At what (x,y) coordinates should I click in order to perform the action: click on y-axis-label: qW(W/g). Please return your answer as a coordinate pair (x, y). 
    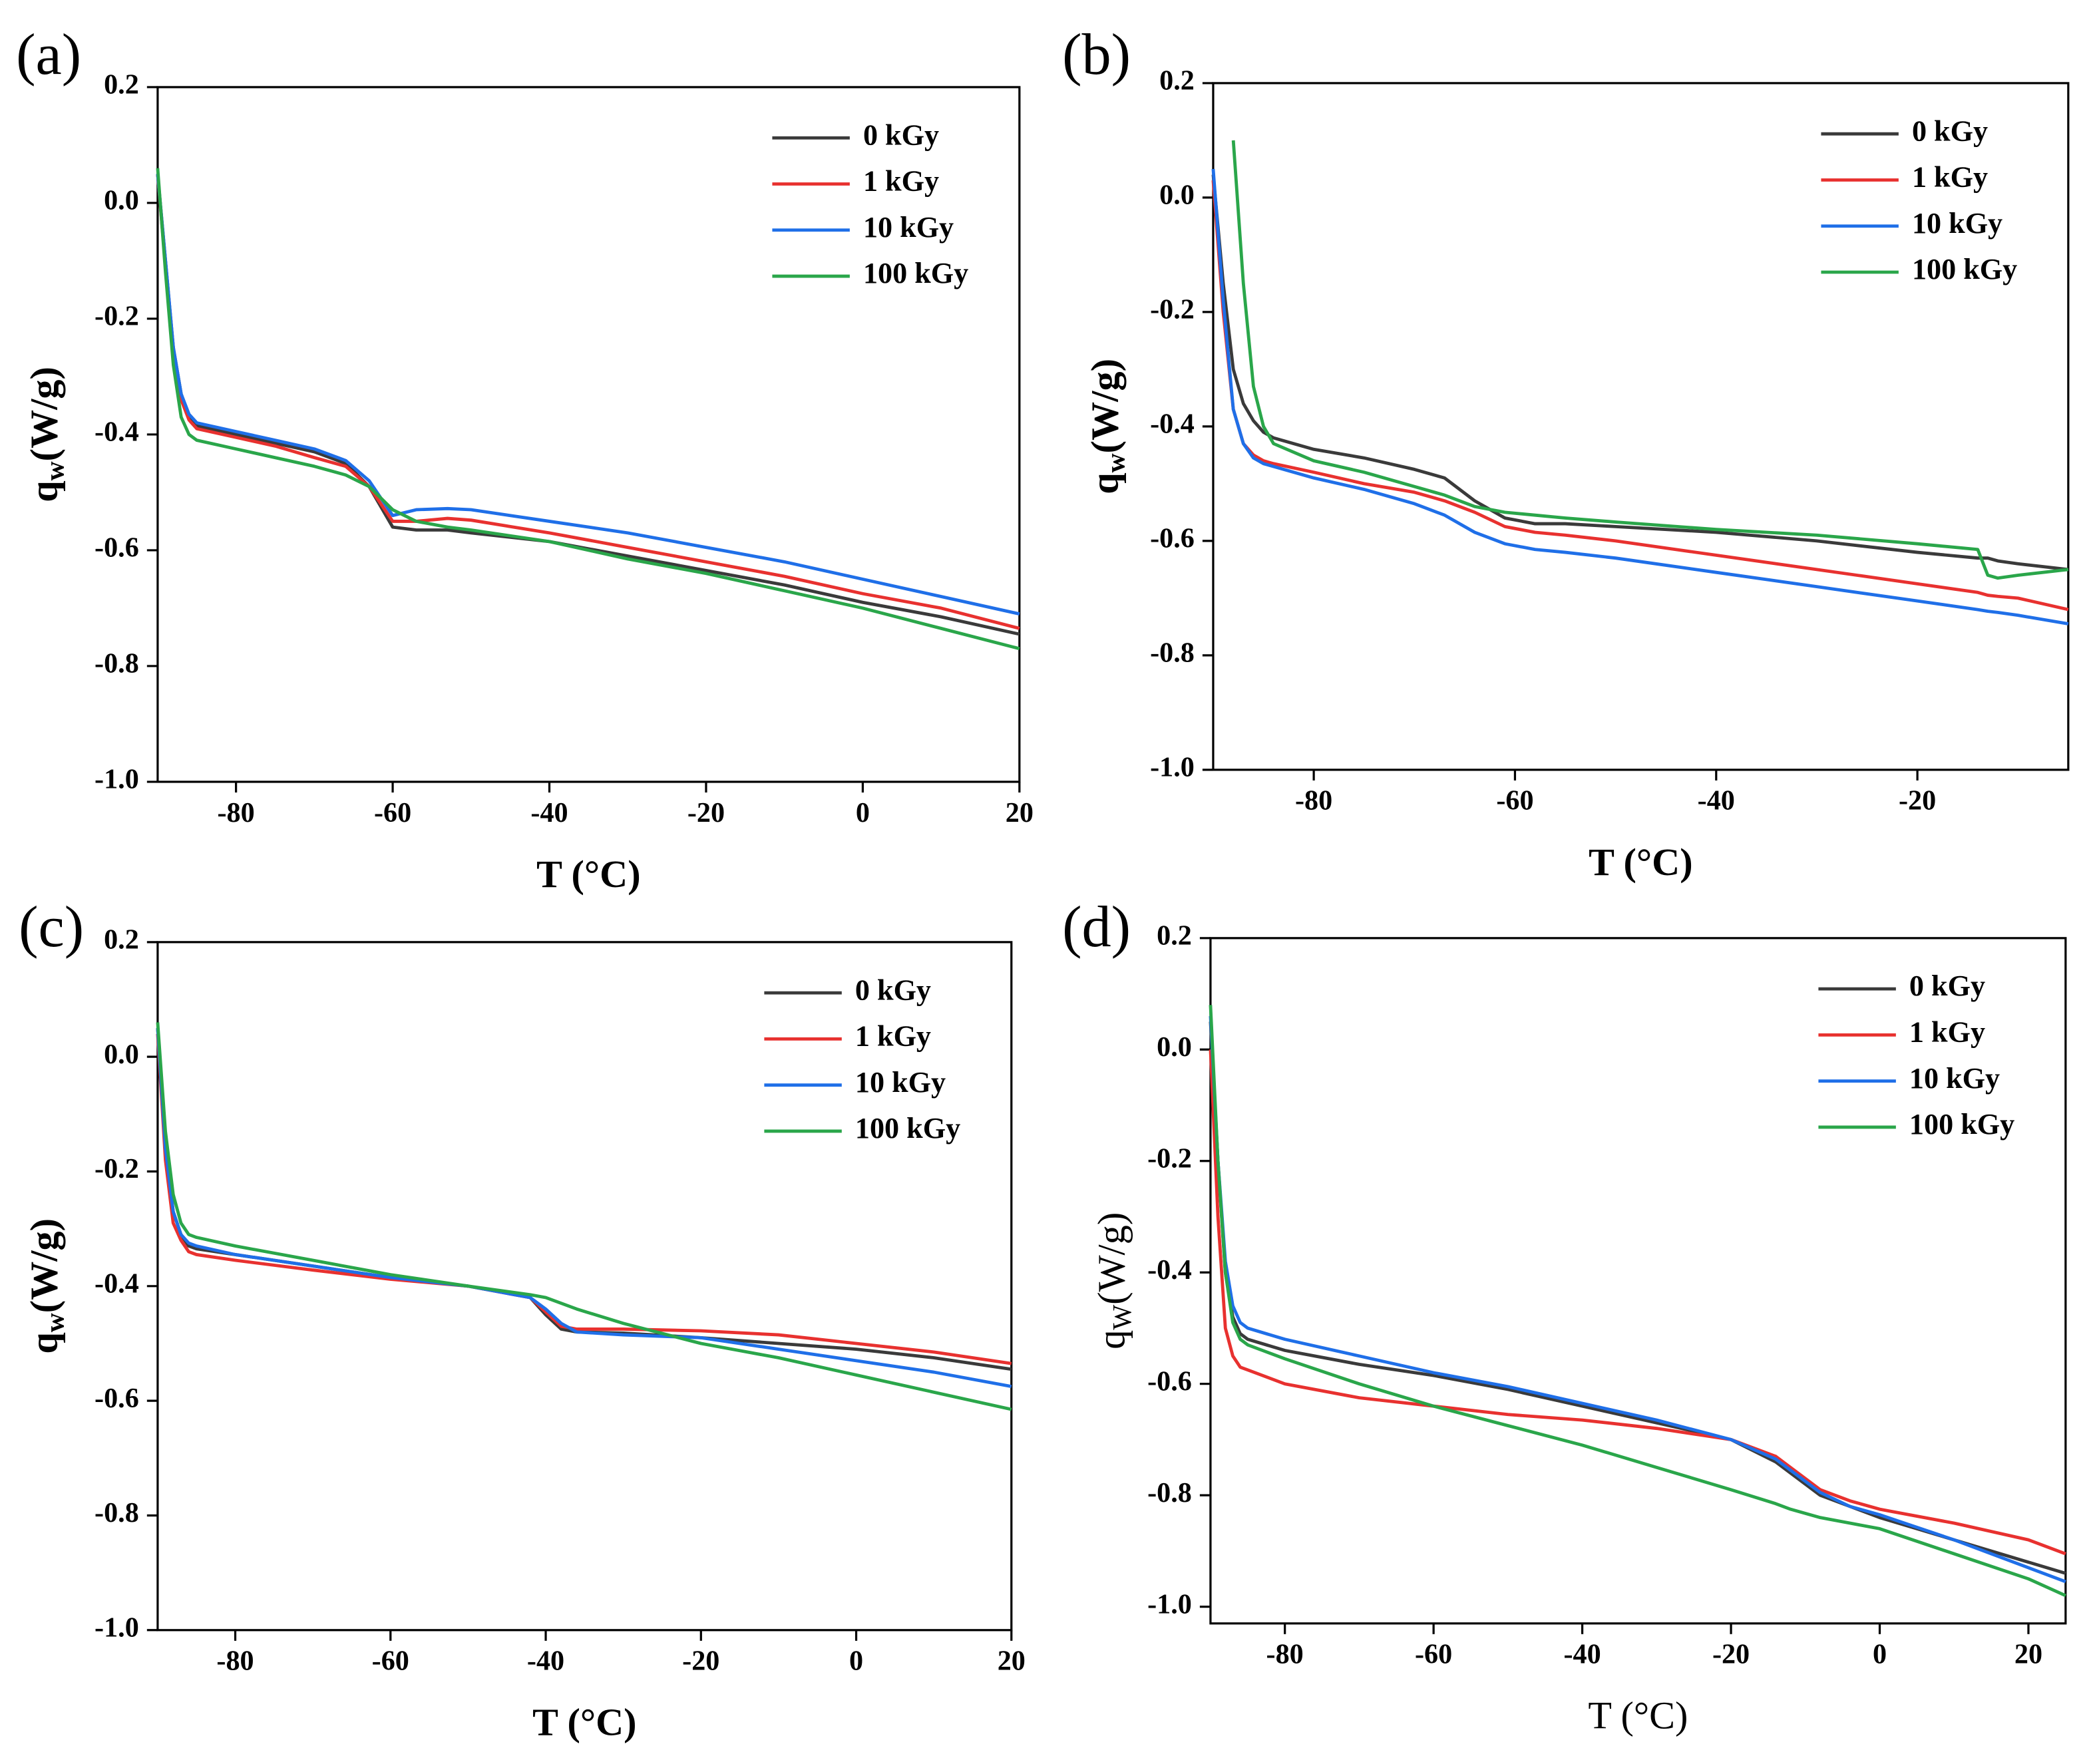
    Looking at the image, I should click on (1113, 1280).